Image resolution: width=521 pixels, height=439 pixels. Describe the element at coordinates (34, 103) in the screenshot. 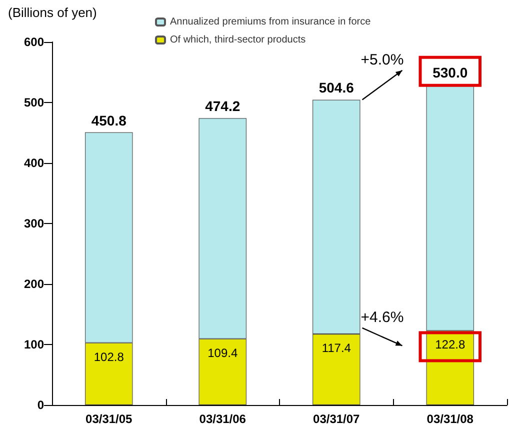

I see `y-tick-label: 500` at that location.